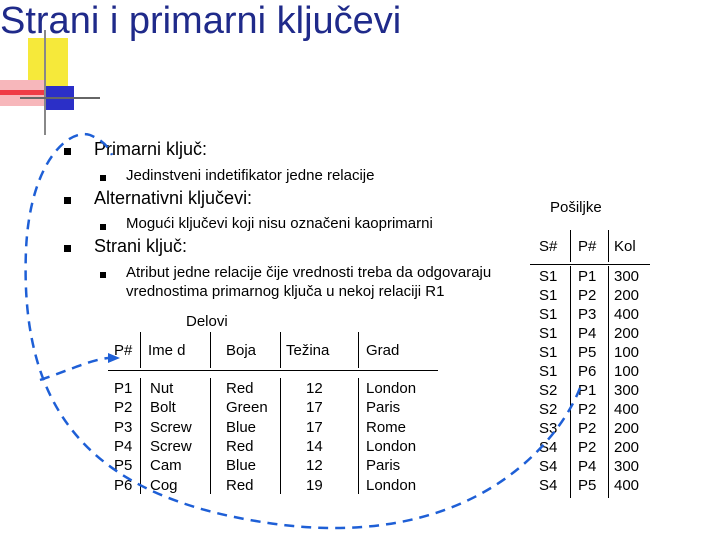  I want to click on deco-vertical-line, so click(45, 82).